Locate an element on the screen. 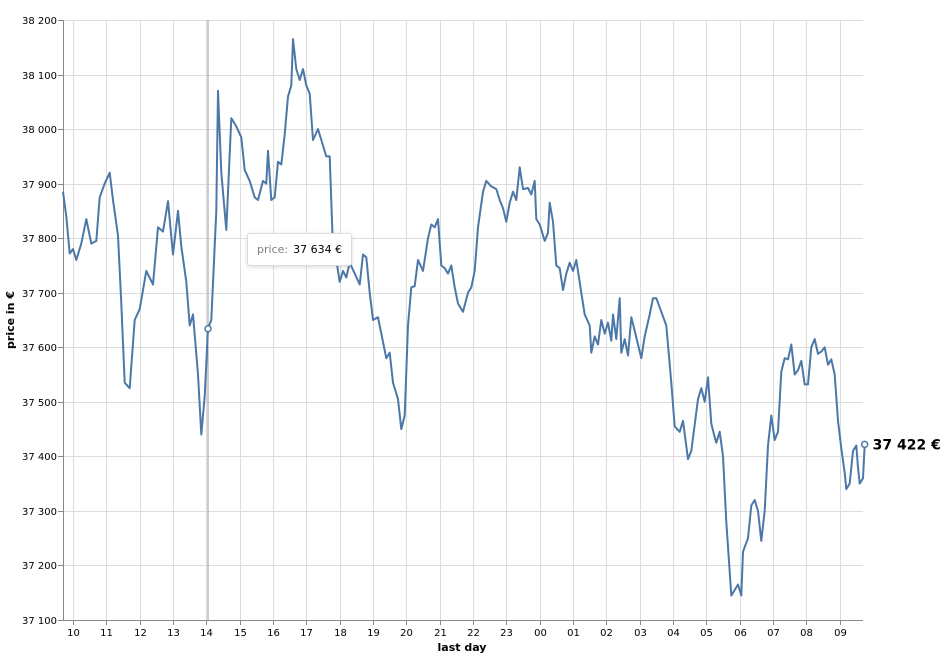 Image resolution: width=947 pixels, height=660 pixels. x-tick-label: 04 is located at coordinates (673, 633).